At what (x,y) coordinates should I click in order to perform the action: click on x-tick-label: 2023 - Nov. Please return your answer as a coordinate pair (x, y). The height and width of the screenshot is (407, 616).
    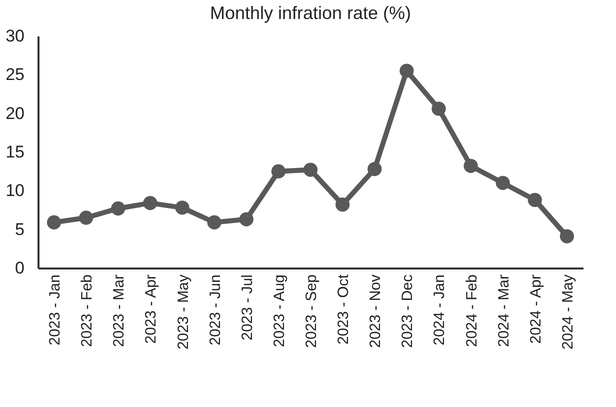
    Looking at the image, I should click on (375, 311).